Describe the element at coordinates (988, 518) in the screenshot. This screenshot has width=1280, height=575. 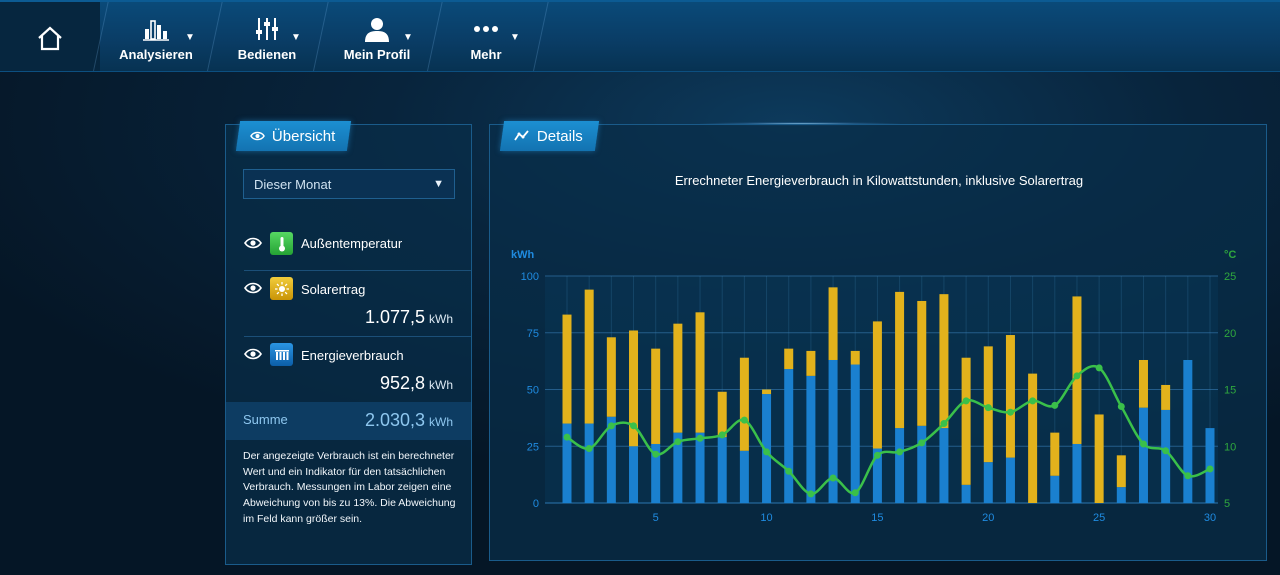
I see `x-tick-label: 20` at that location.